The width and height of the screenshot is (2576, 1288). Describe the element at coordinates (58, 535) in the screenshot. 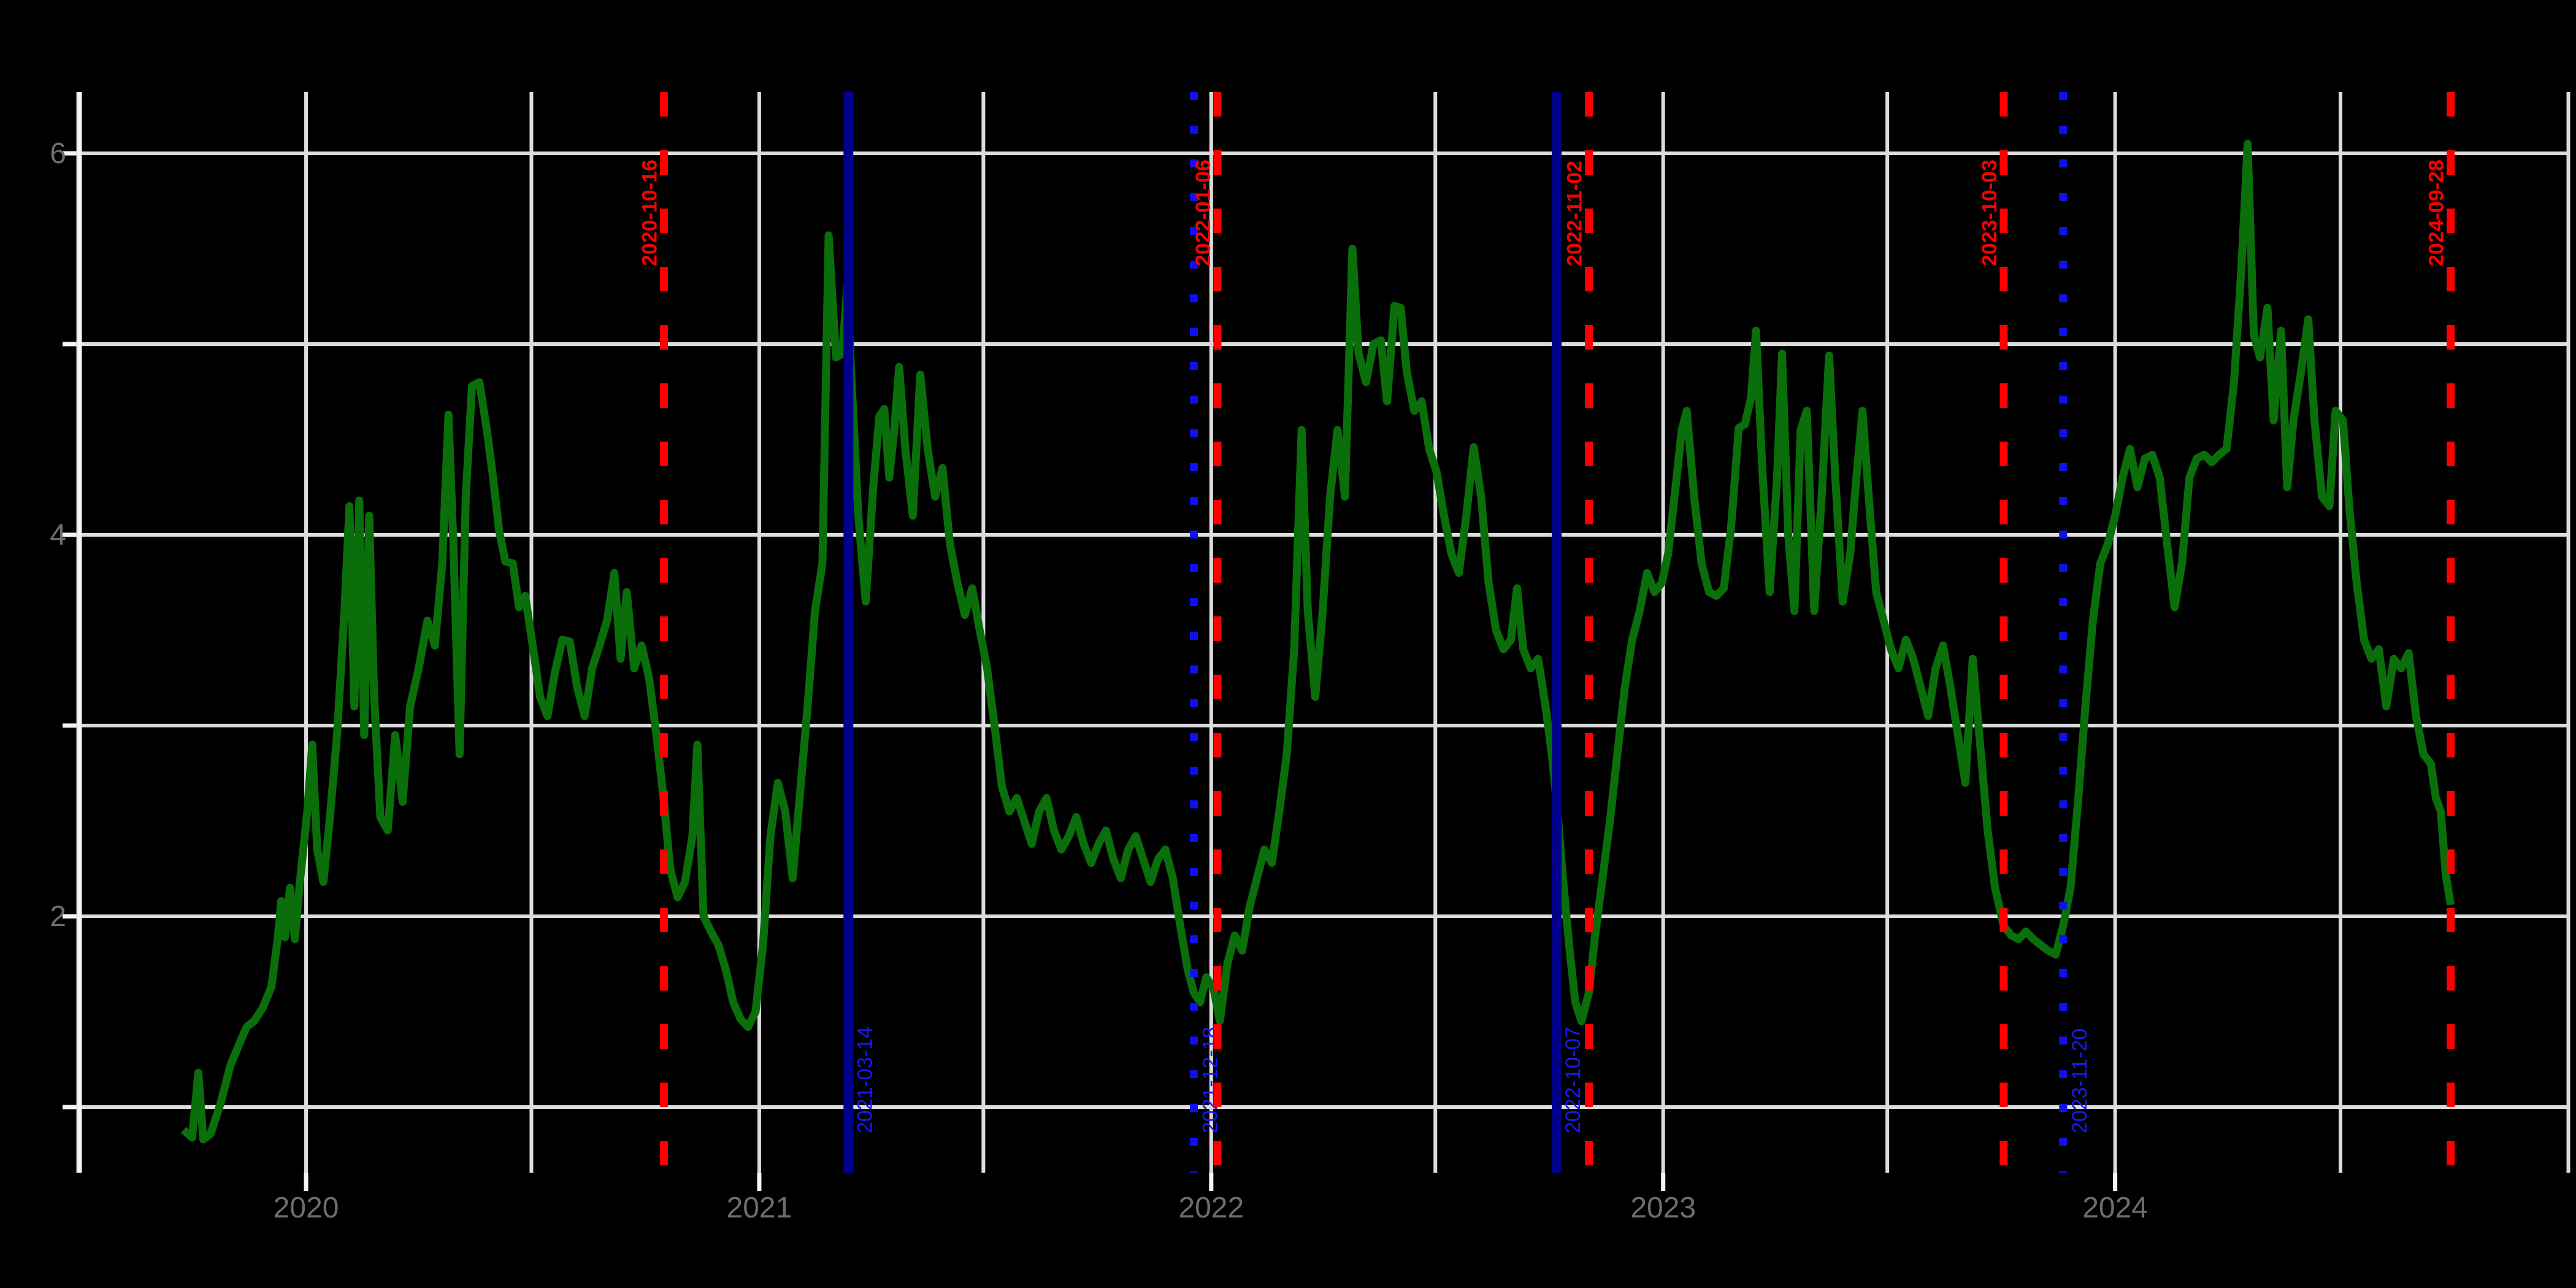

I see `y-tick-label: 4` at that location.